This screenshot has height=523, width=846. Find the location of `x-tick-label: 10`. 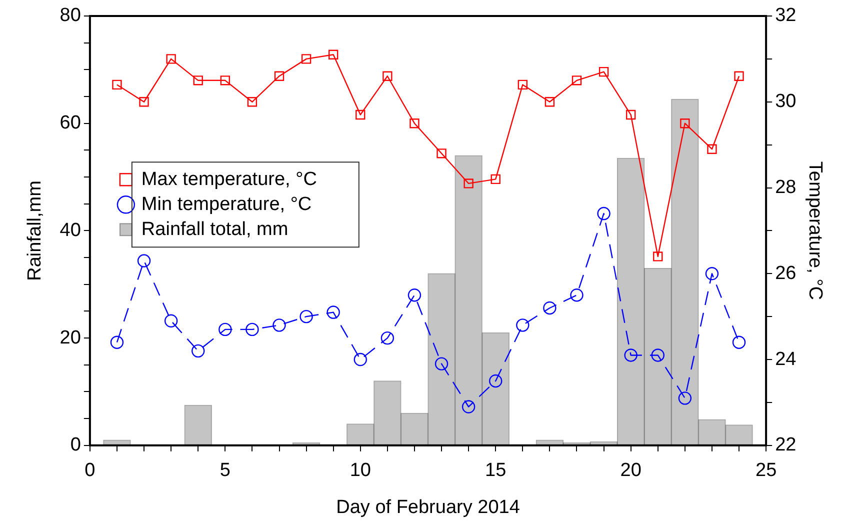

x-tick-label: 10 is located at coordinates (360, 471).